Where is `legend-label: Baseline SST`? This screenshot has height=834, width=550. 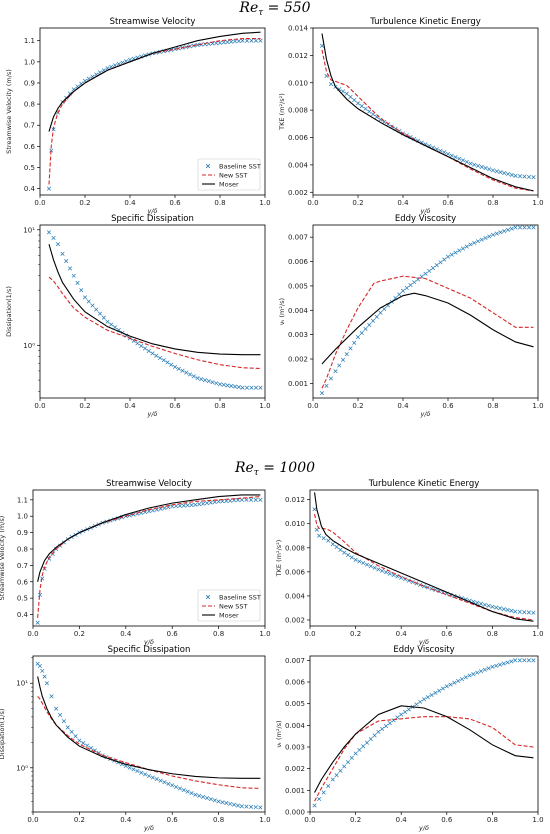 legend-label: Baseline SST is located at coordinates (240, 597).